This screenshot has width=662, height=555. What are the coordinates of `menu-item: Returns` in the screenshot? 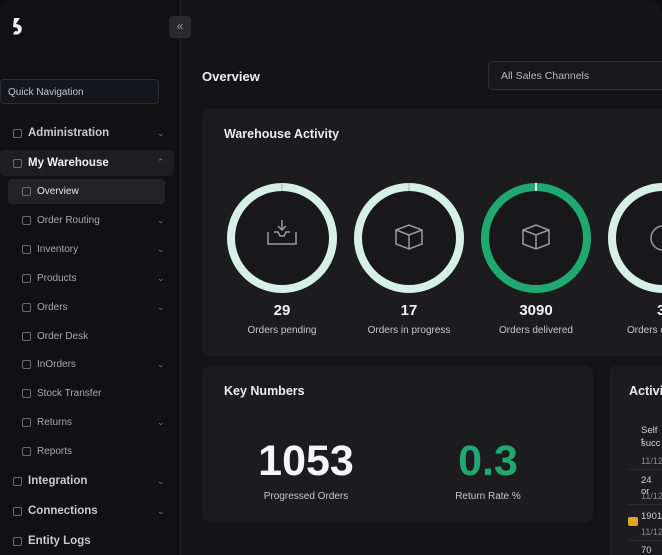 It's located at (47, 422).